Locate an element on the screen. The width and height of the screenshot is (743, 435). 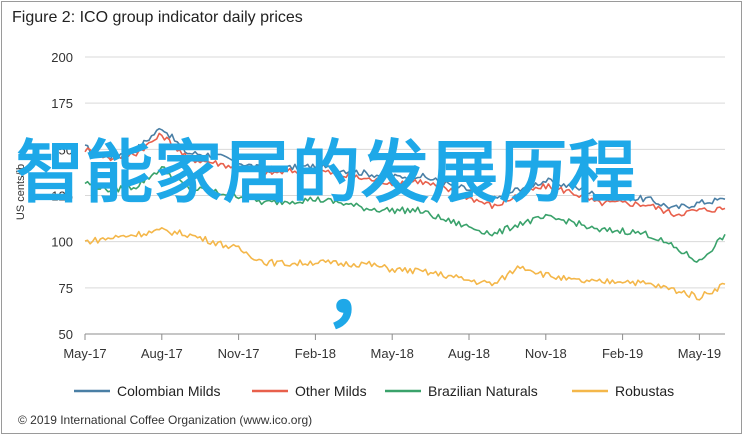
legend-label-robustas: Robustas is located at coordinates (644, 391).